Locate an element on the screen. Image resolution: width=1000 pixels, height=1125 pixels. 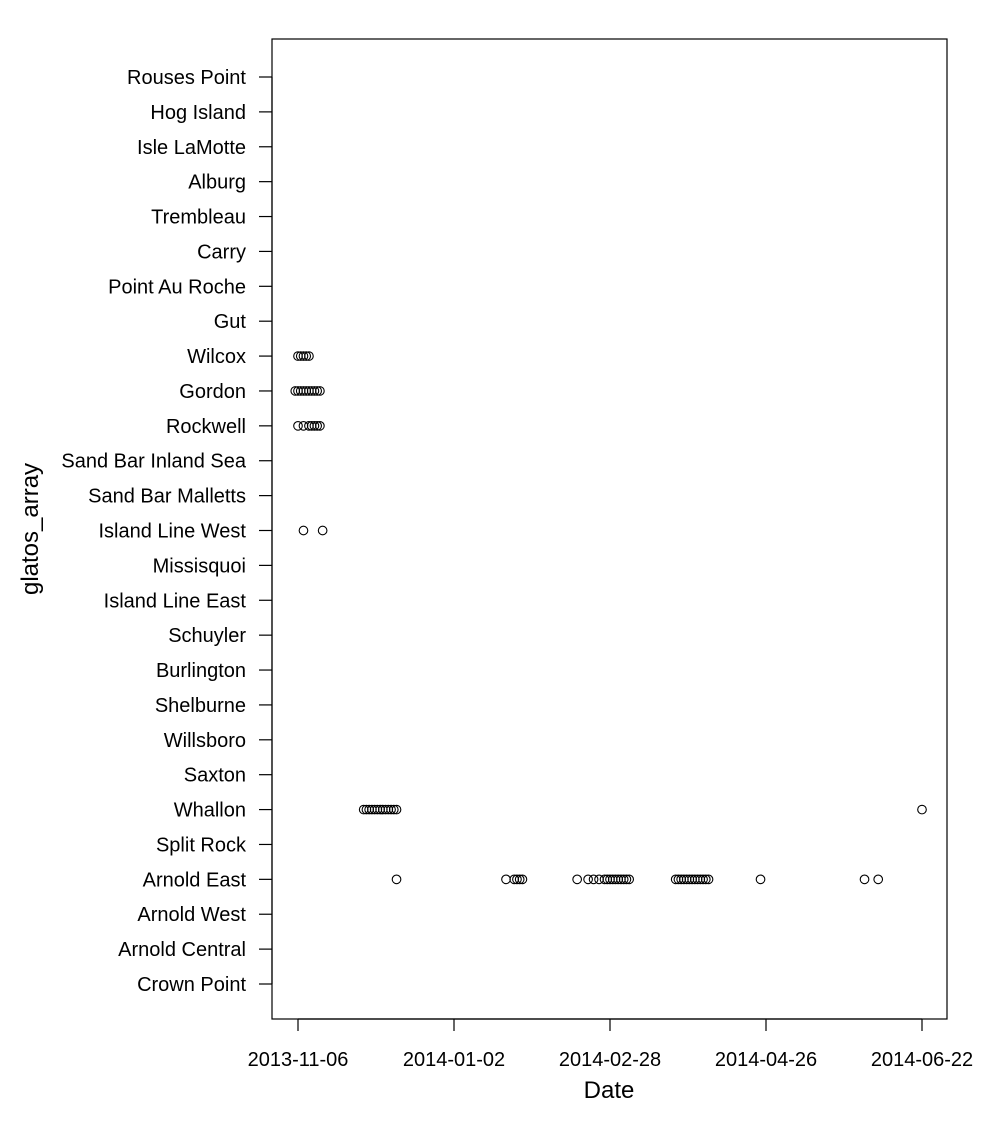
x-tick-label: 2014-04-26 is located at coordinates (766, 1060).